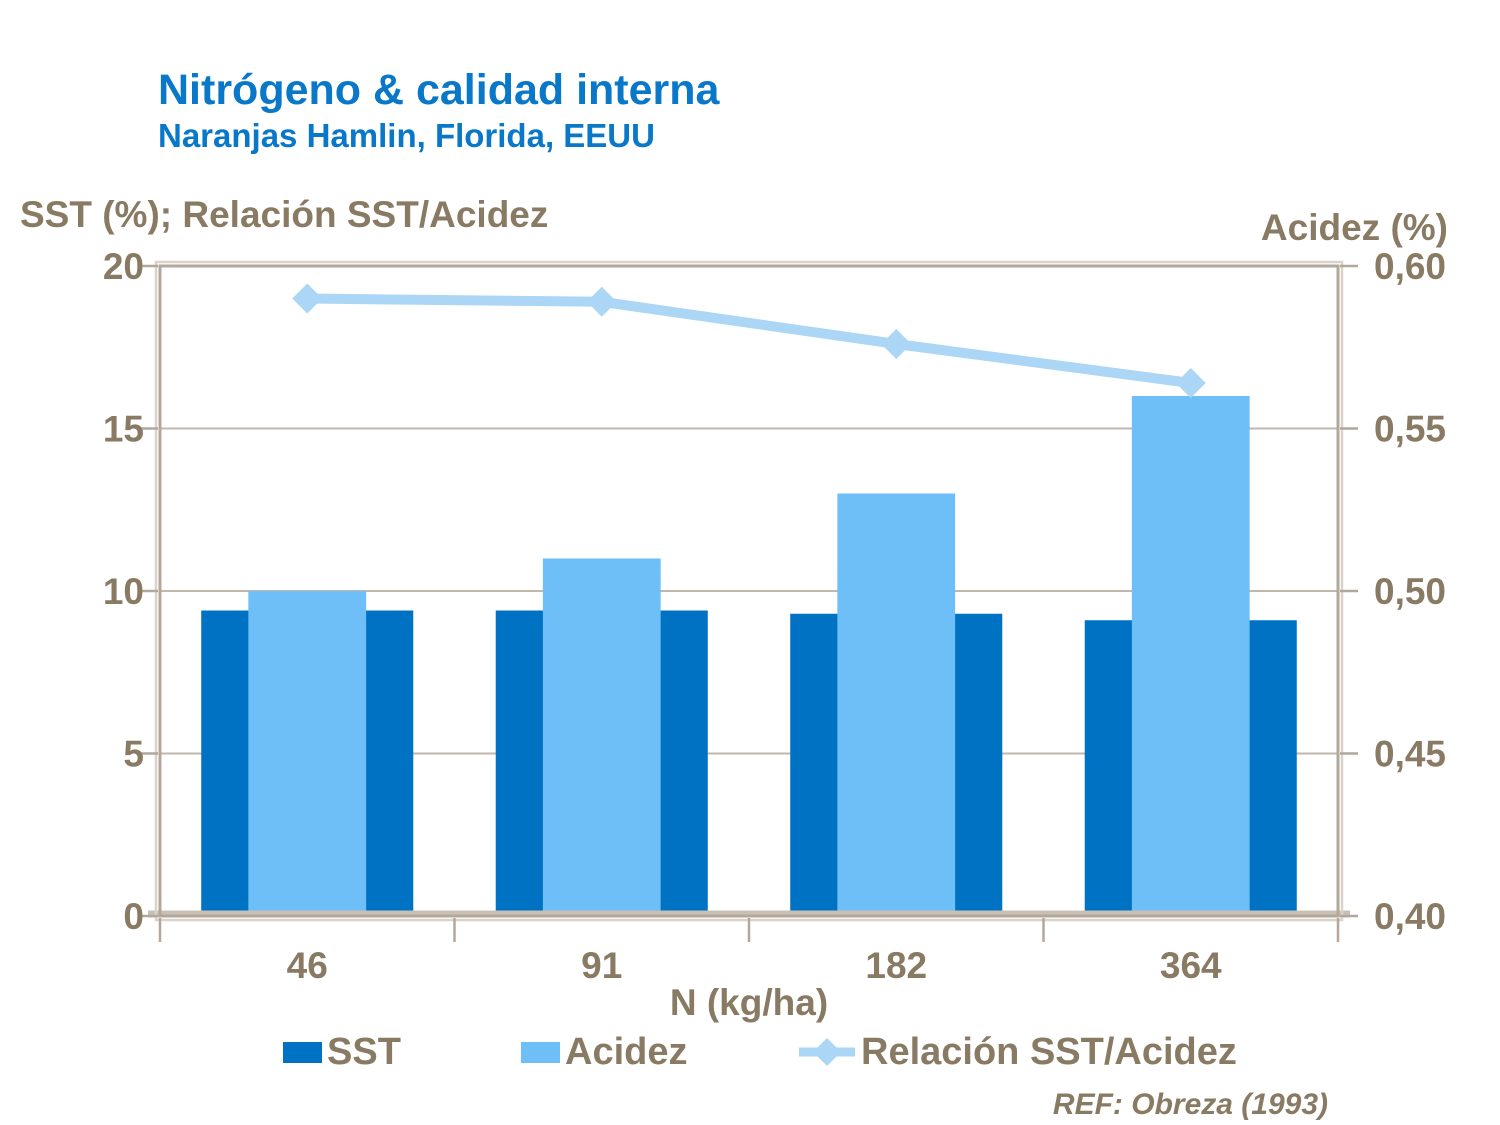 The height and width of the screenshot is (1125, 1500). Describe the element at coordinates (284, 214) in the screenshot. I see `left-axis-title: SST (%); Relación SST/Acidez` at that location.